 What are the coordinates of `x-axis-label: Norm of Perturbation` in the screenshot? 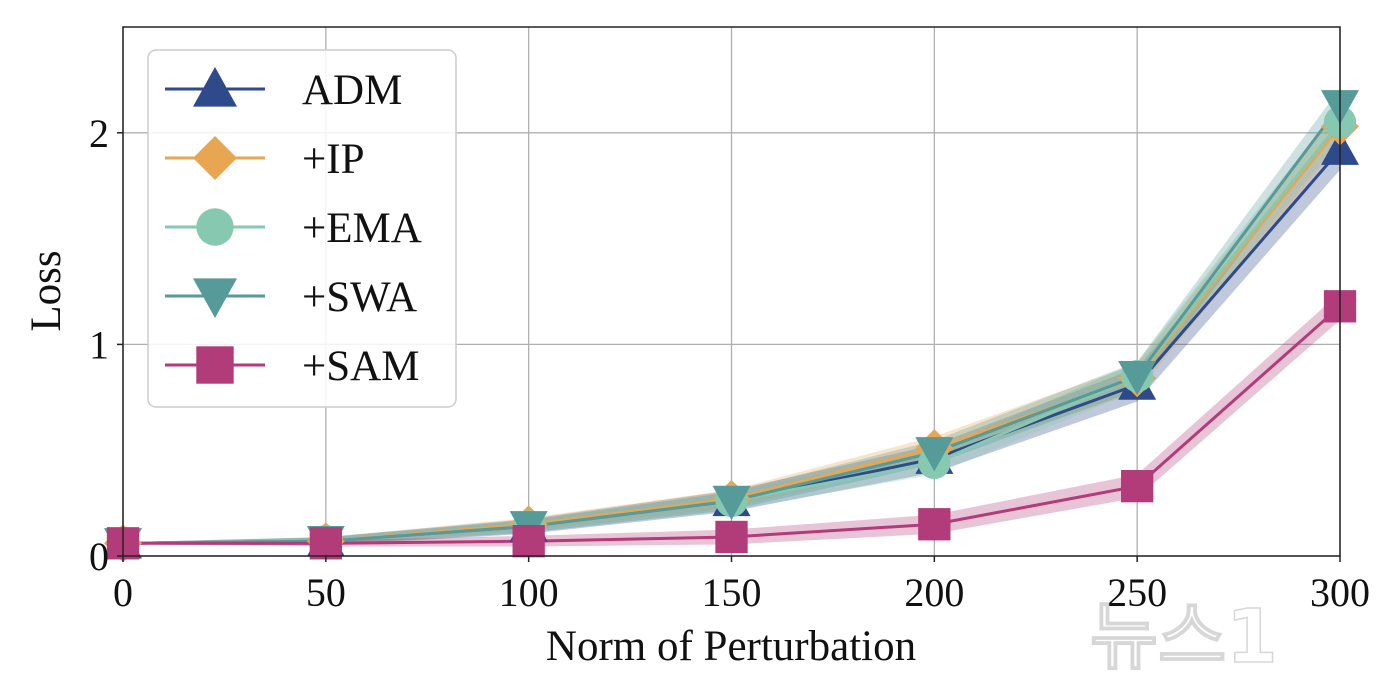 It's located at (731, 646).